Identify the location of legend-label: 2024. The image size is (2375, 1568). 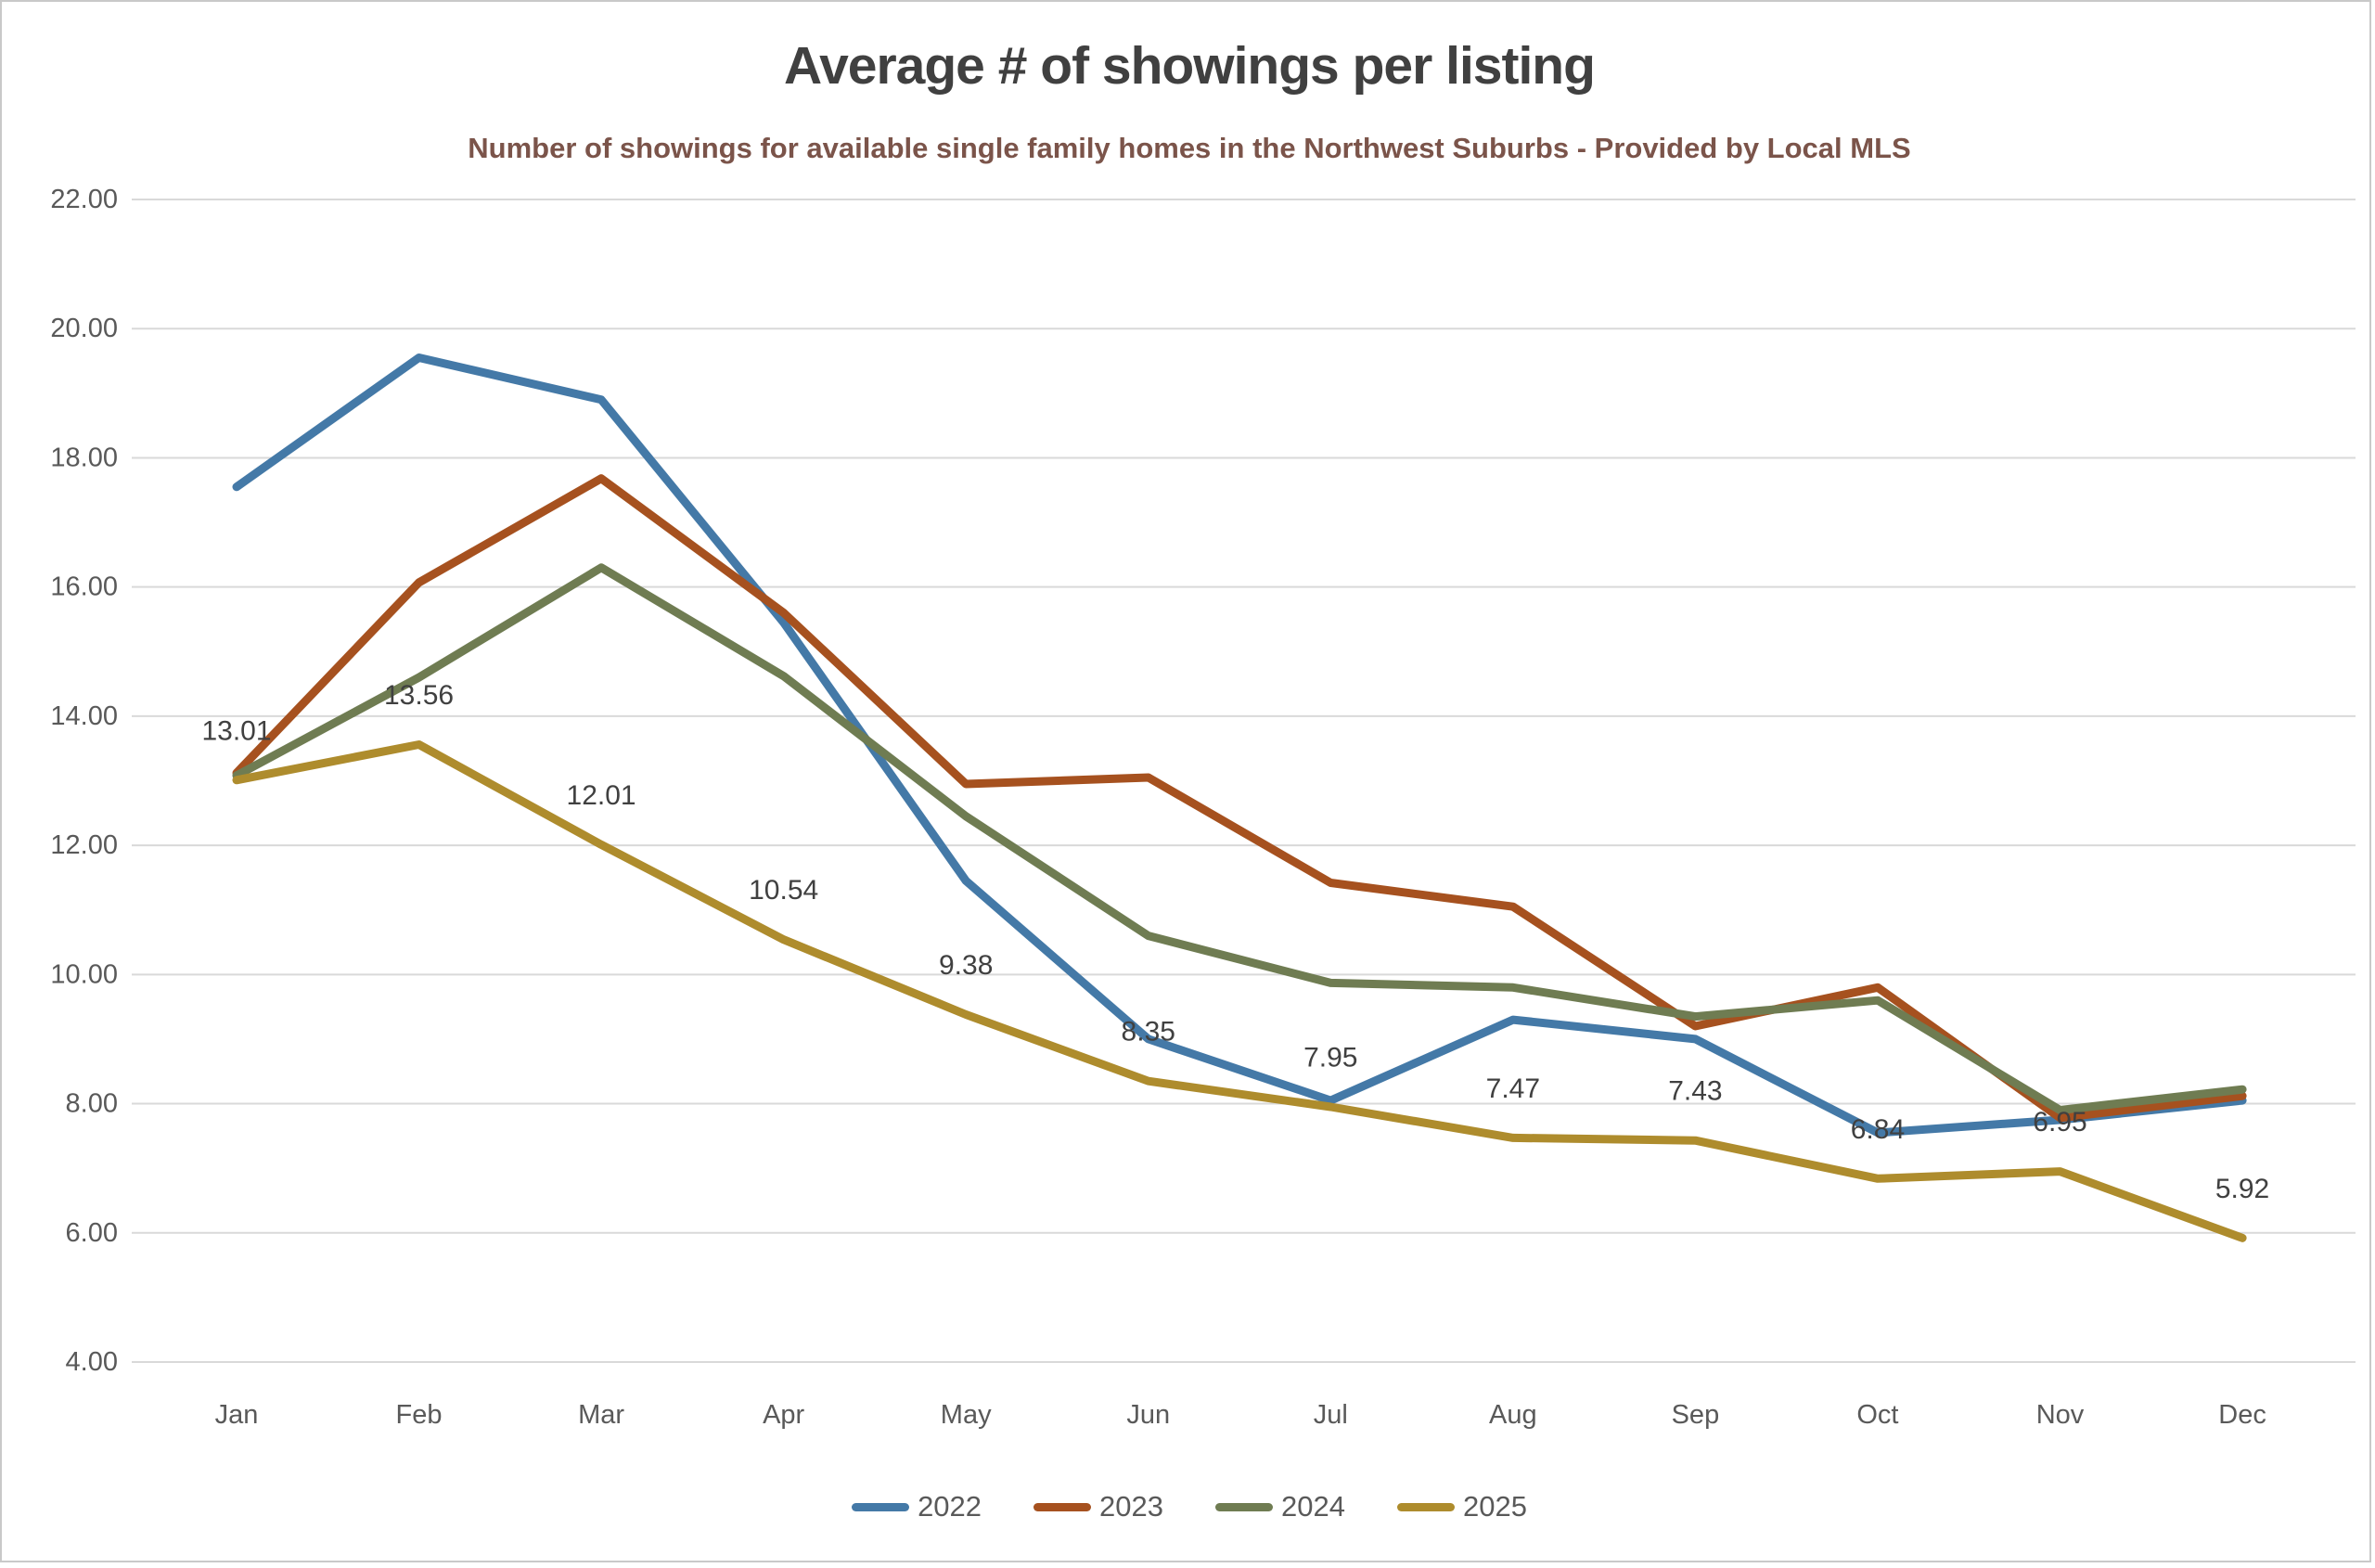
(1313, 1507).